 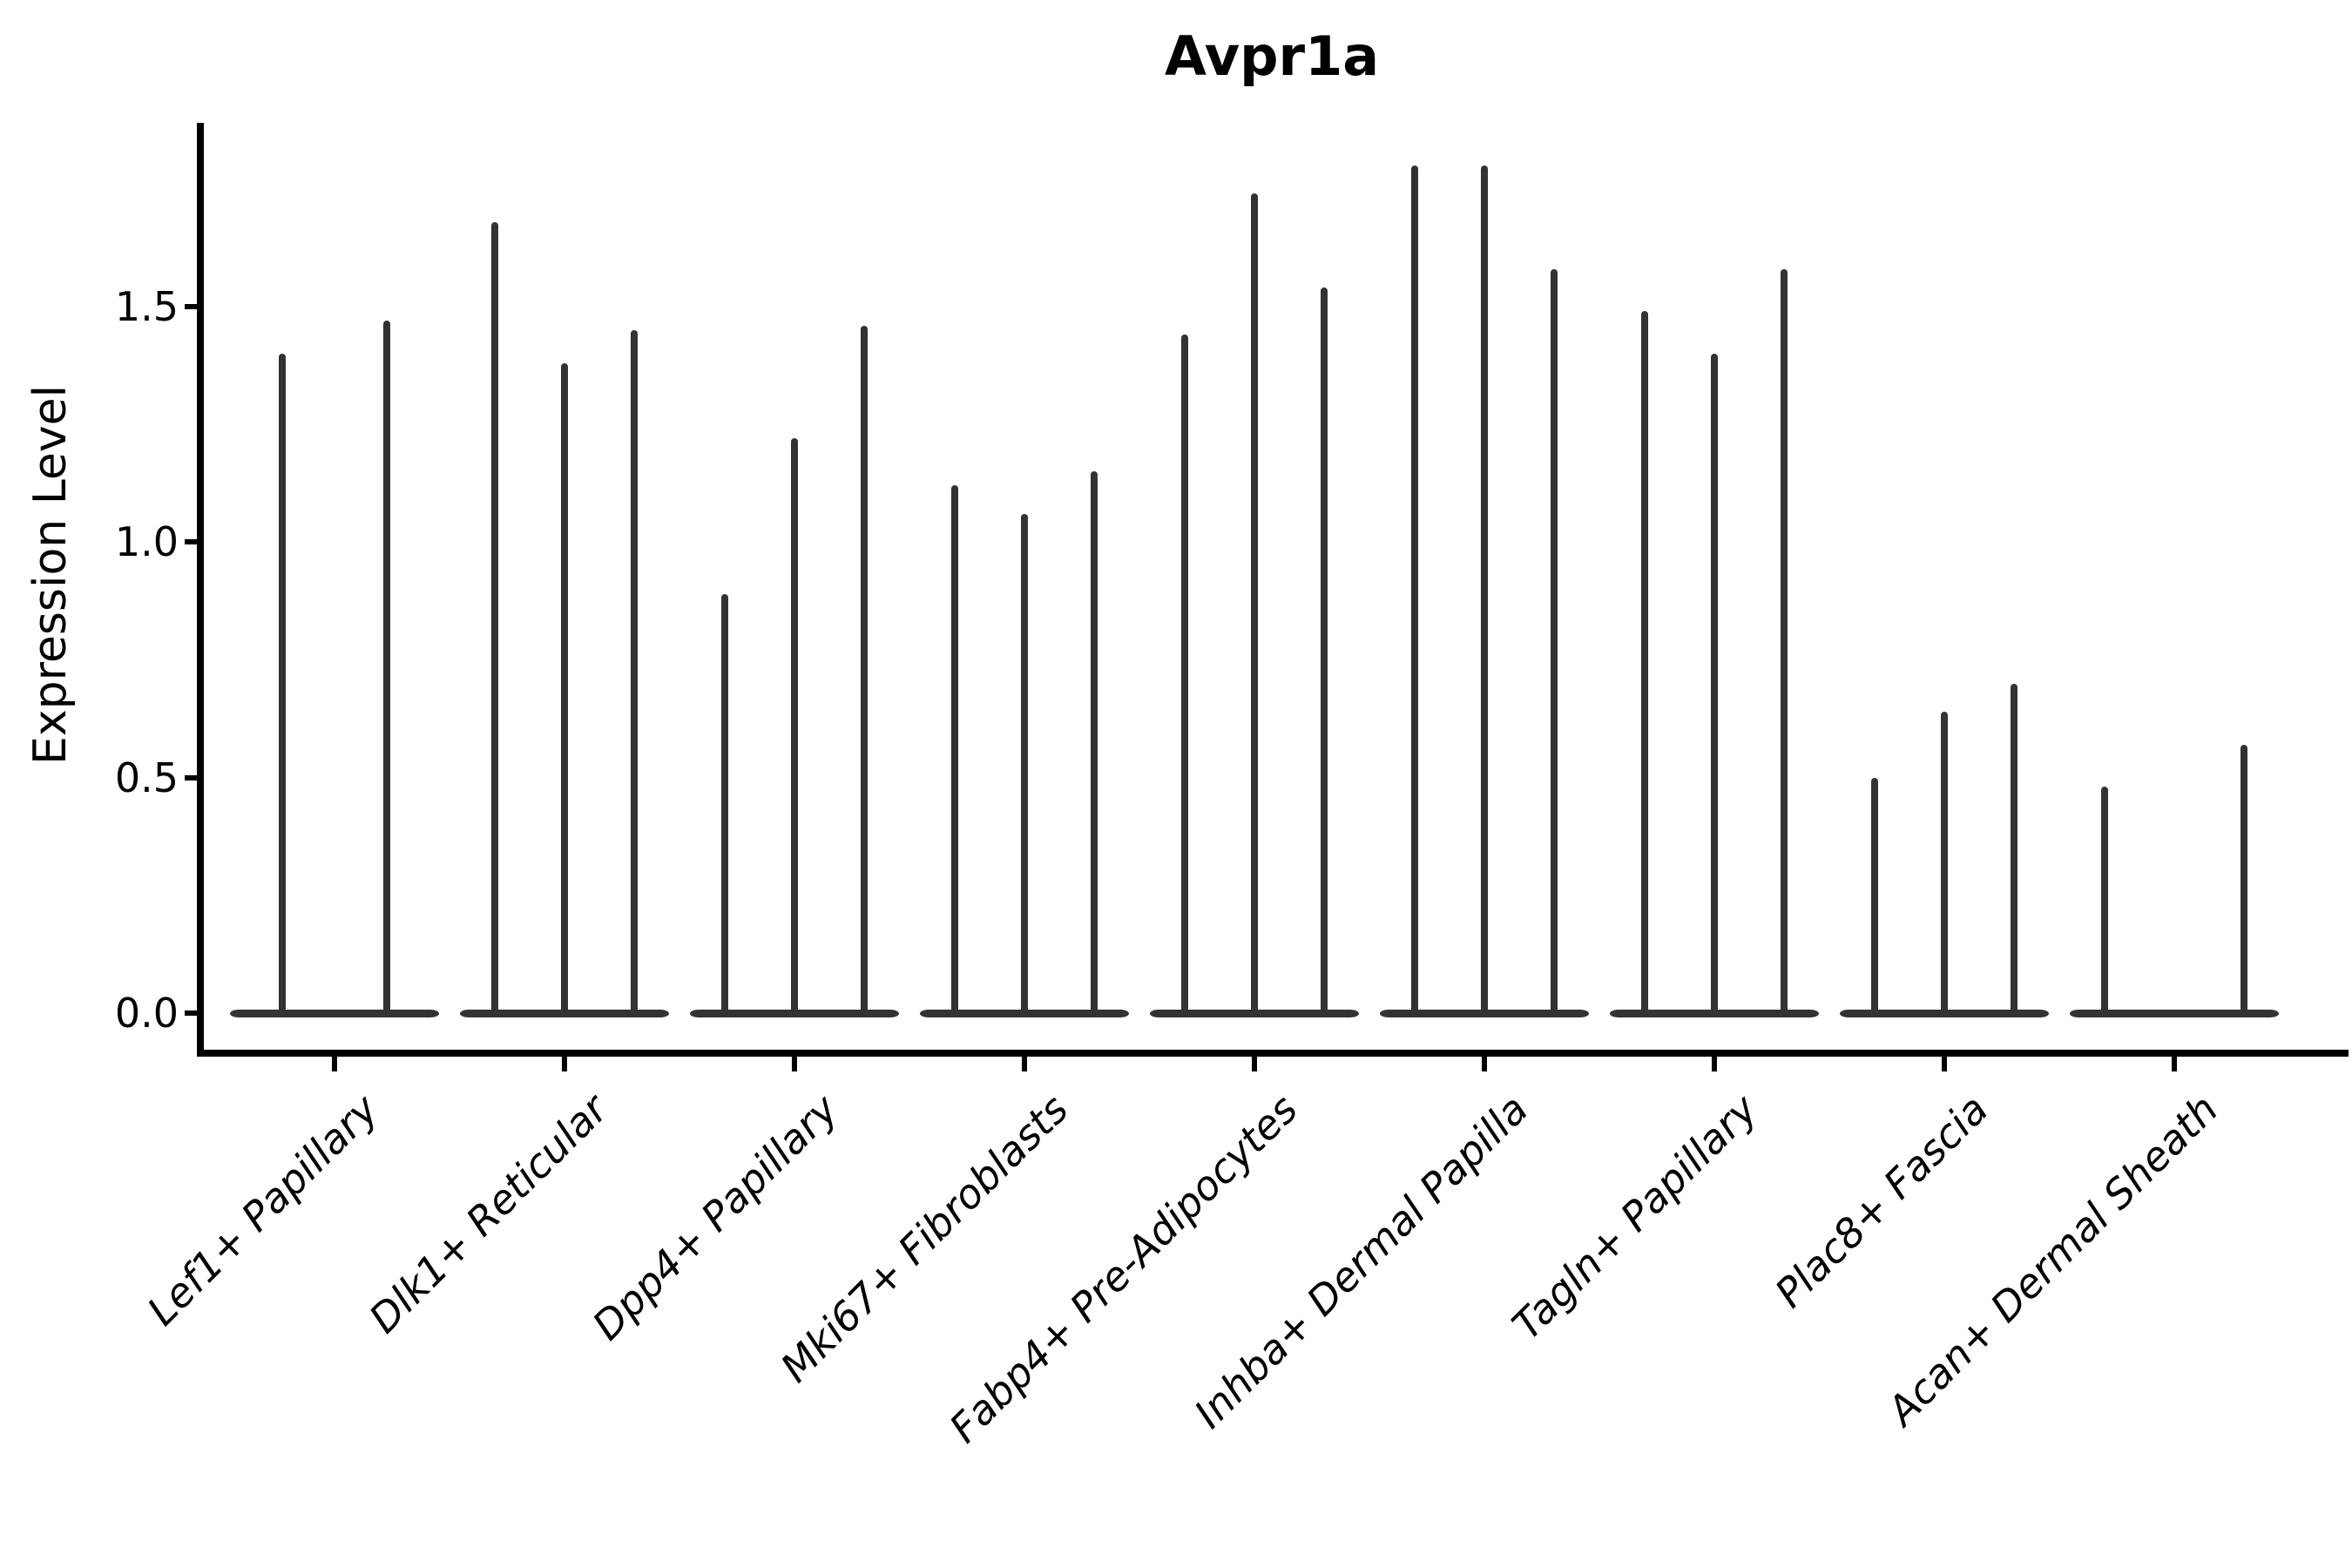 I want to click on x-tick-label: Plac8+ Fascia, so click(x=1881, y=1201).